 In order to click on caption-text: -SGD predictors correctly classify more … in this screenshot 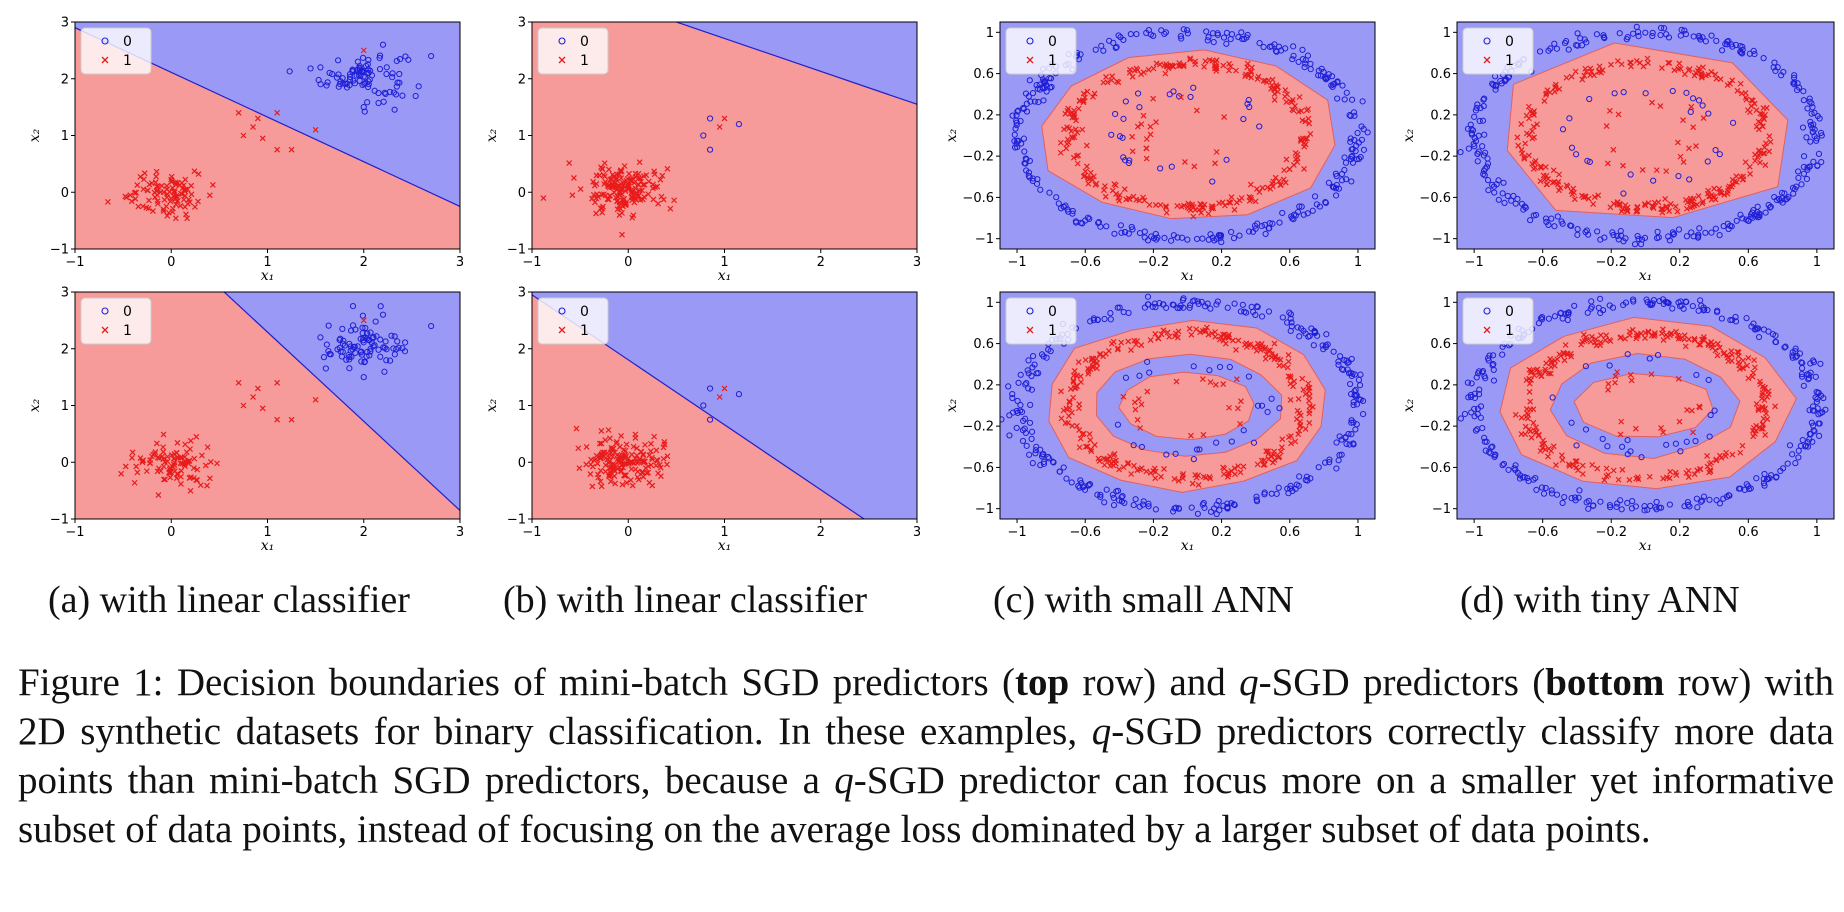, I will do `click(926, 756)`.